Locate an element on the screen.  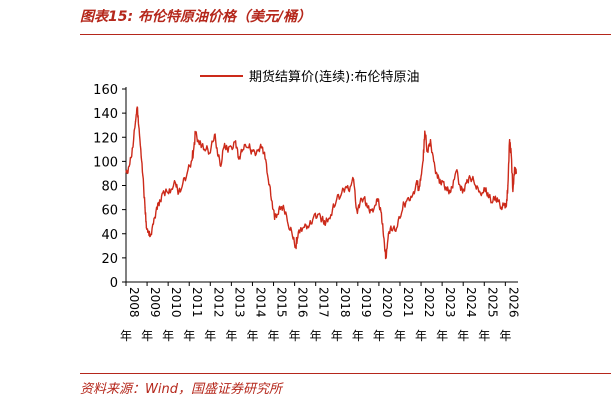
x-tick-label: 2015 is located at coordinates (282, 302).